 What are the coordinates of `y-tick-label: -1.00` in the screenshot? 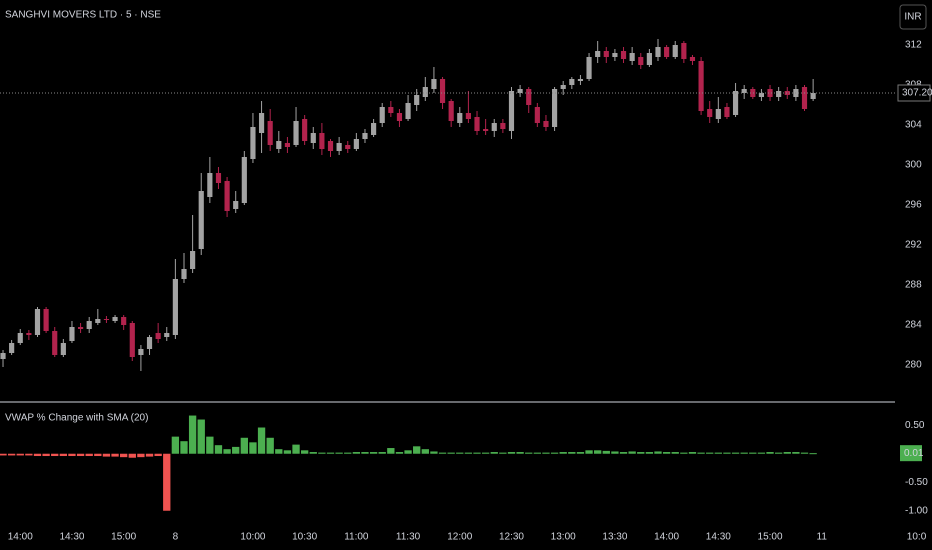 It's located at (916, 510).